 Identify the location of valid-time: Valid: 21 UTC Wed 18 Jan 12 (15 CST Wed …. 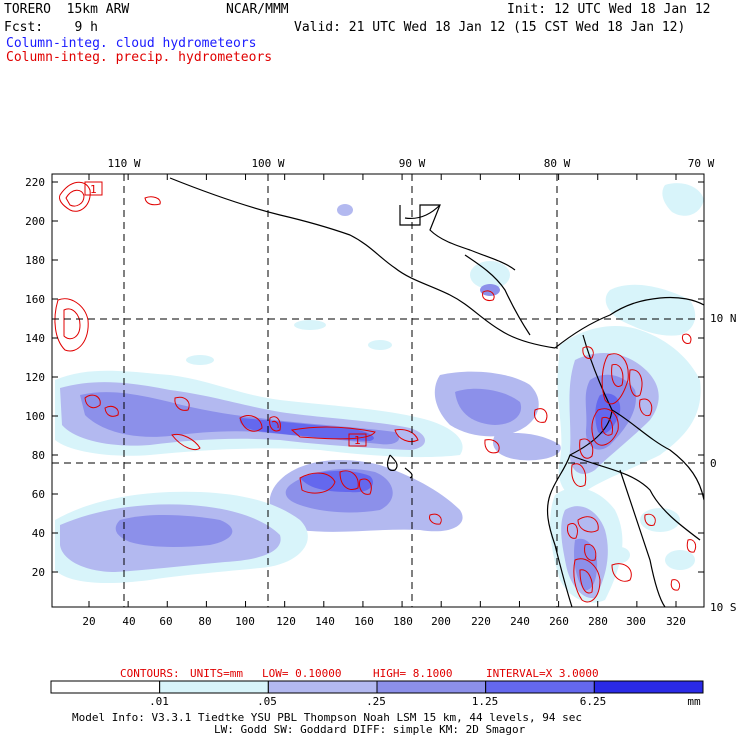
(490, 27).